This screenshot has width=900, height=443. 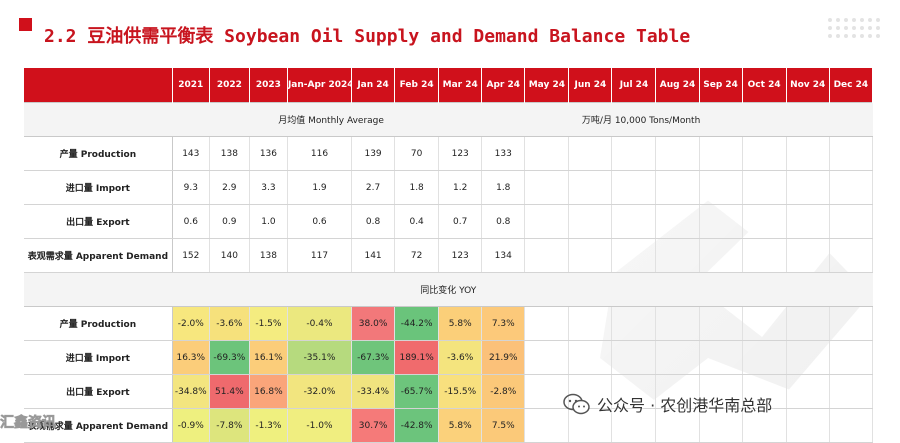 What do you see at coordinates (229, 85) in the screenshot?
I see `column-header: 2022` at bounding box center [229, 85].